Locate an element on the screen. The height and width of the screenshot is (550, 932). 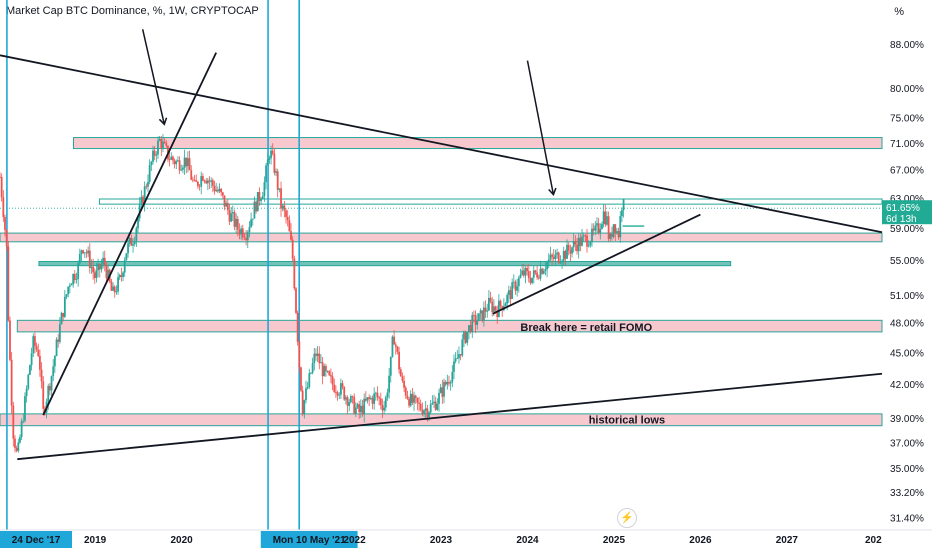
y-tick-label: 48.00% is located at coordinates (907, 324).